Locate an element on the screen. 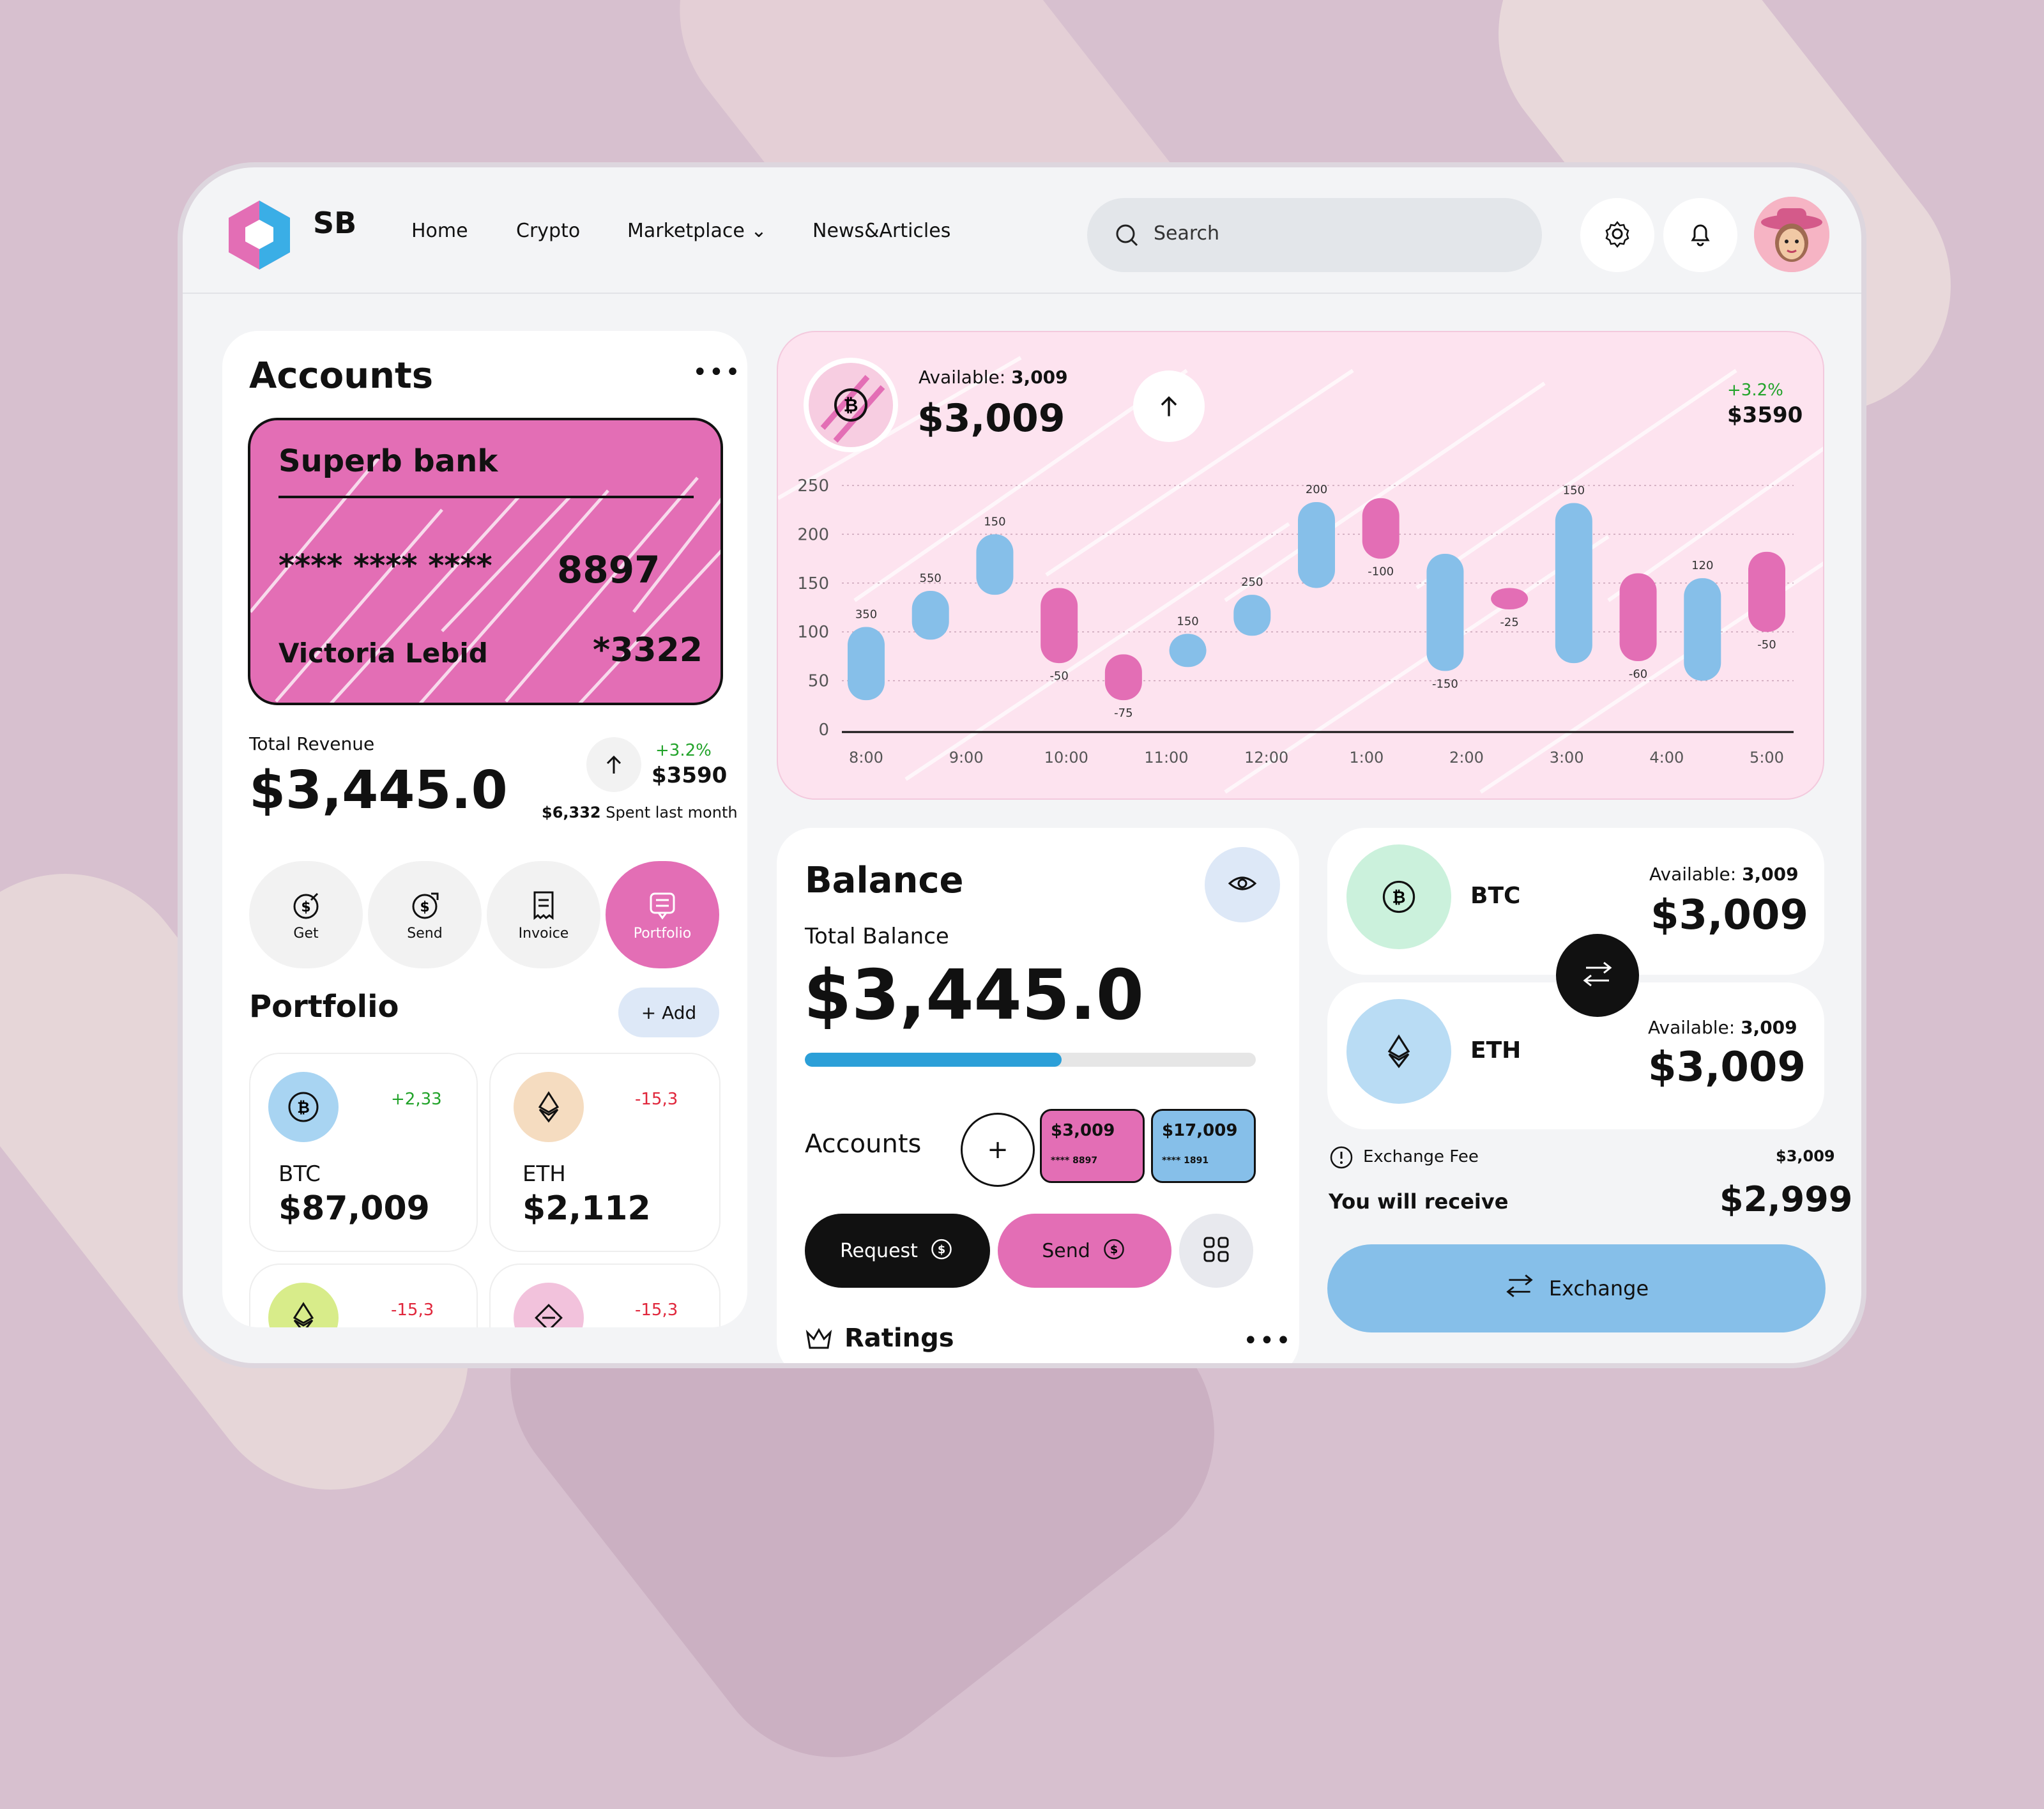 This screenshot has height=1809, width=2044. from-available-label: Available: is located at coordinates (1693, 874).